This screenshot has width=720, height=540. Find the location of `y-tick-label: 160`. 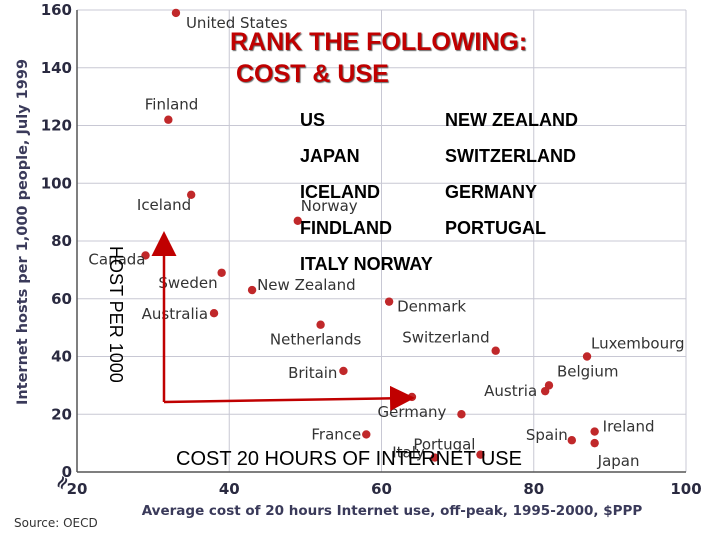

y-tick-label: 160 is located at coordinates (56, 10).